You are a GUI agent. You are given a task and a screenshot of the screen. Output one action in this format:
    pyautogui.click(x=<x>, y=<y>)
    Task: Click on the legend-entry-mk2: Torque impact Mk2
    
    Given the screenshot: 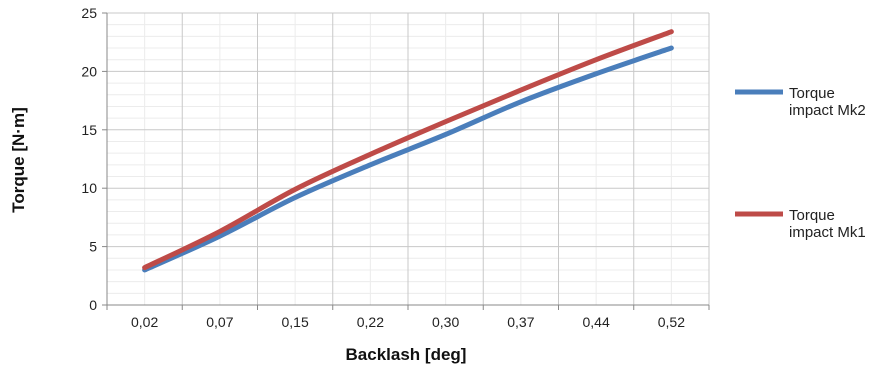 What is the action you would take?
    pyautogui.click(x=800, y=102)
    